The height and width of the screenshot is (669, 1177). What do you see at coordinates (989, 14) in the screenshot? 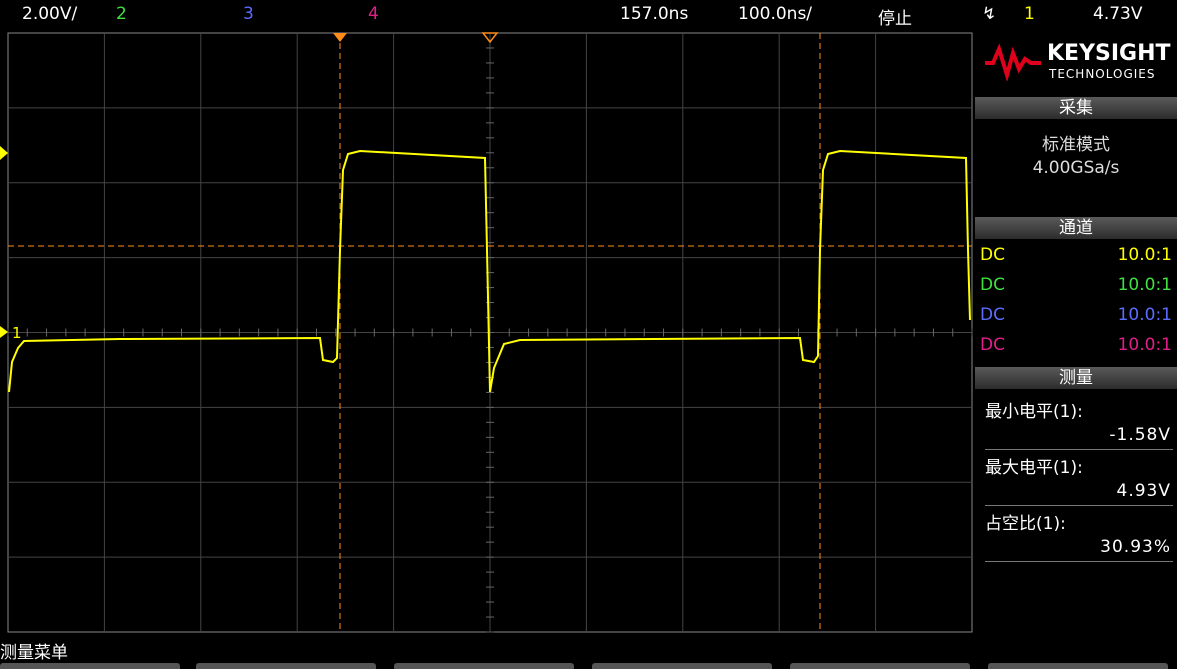
I see `trigger-icon: ↯` at bounding box center [989, 14].